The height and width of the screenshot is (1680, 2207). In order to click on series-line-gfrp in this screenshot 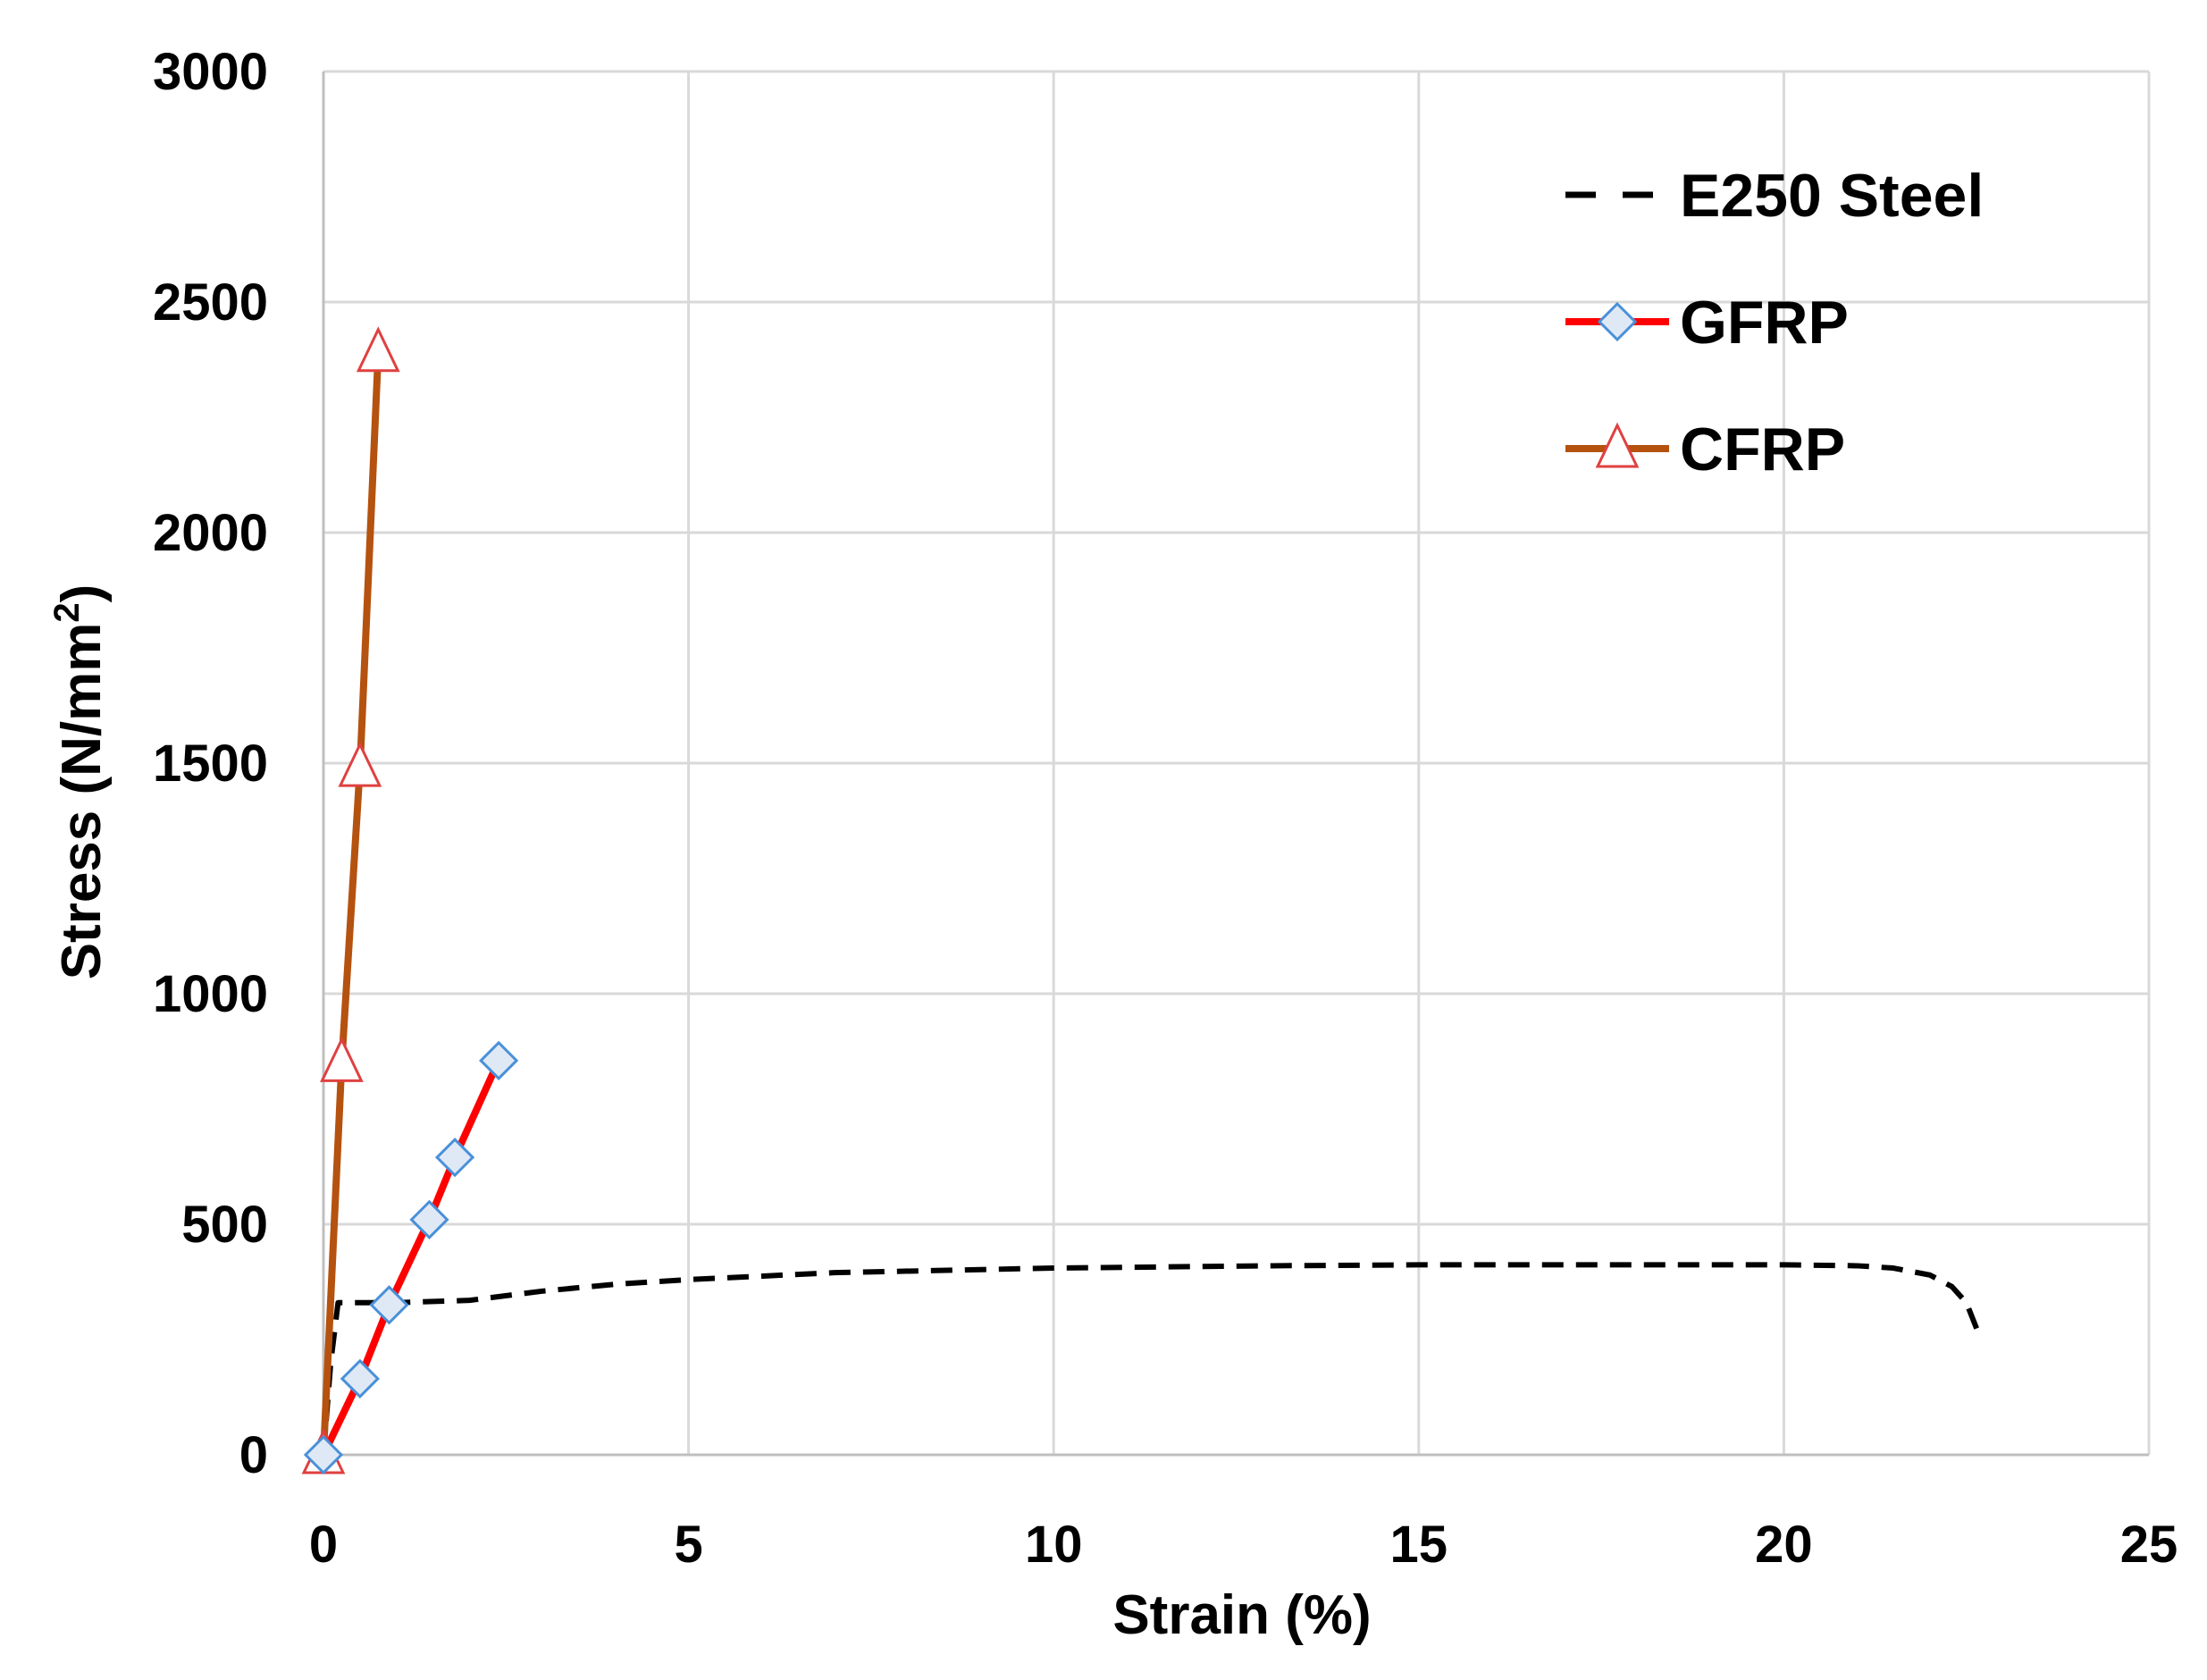, I will do `click(411, 1258)`.